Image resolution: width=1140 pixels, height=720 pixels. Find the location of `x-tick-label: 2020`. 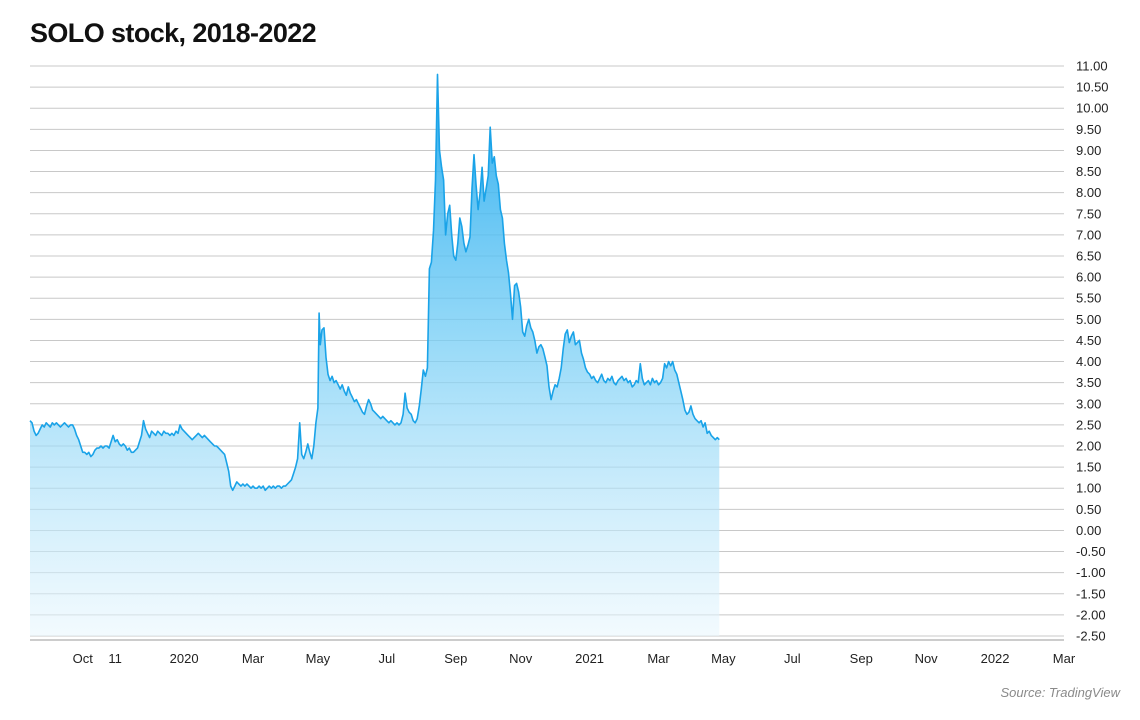

x-tick-label: 2020 is located at coordinates (184, 658).